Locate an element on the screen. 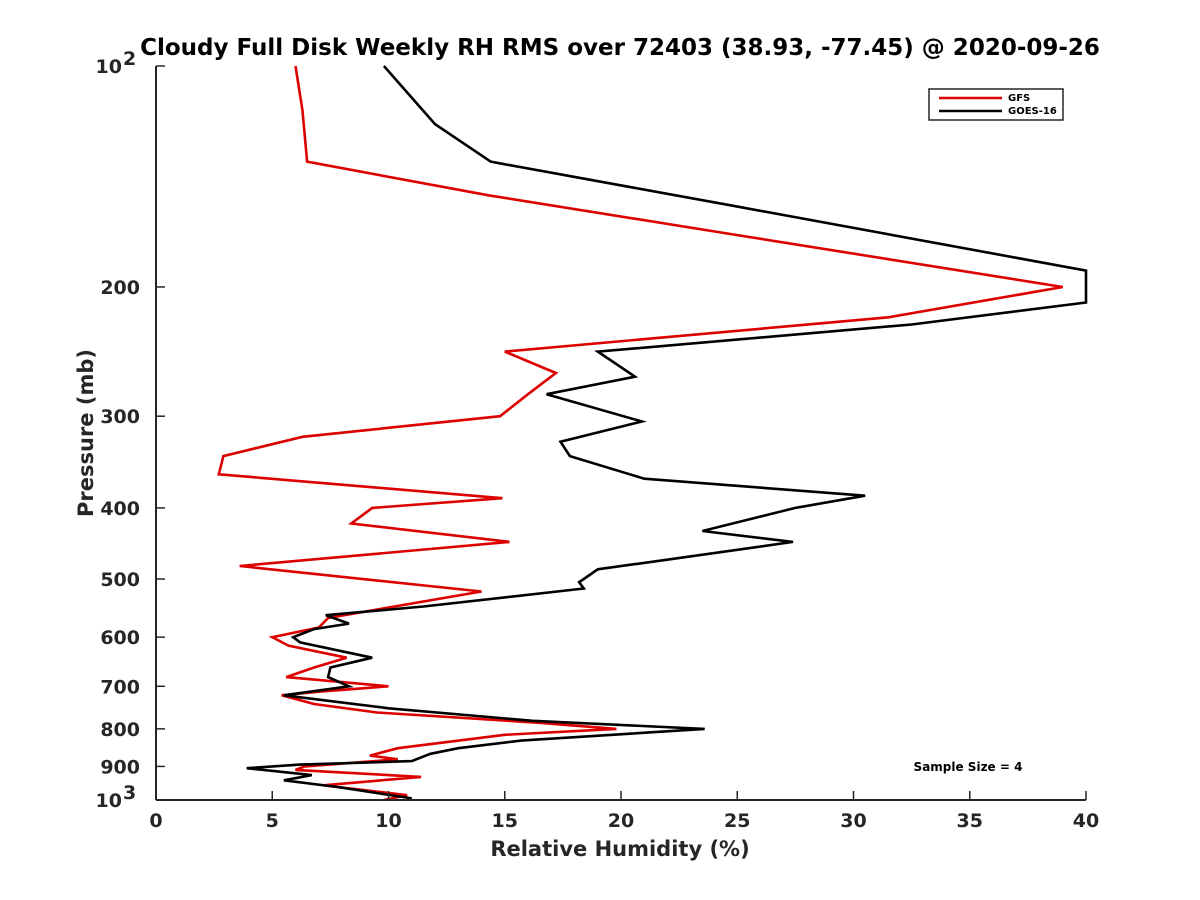 The image size is (1200, 900). legend-label-gfs: GFS is located at coordinates (1019, 98).